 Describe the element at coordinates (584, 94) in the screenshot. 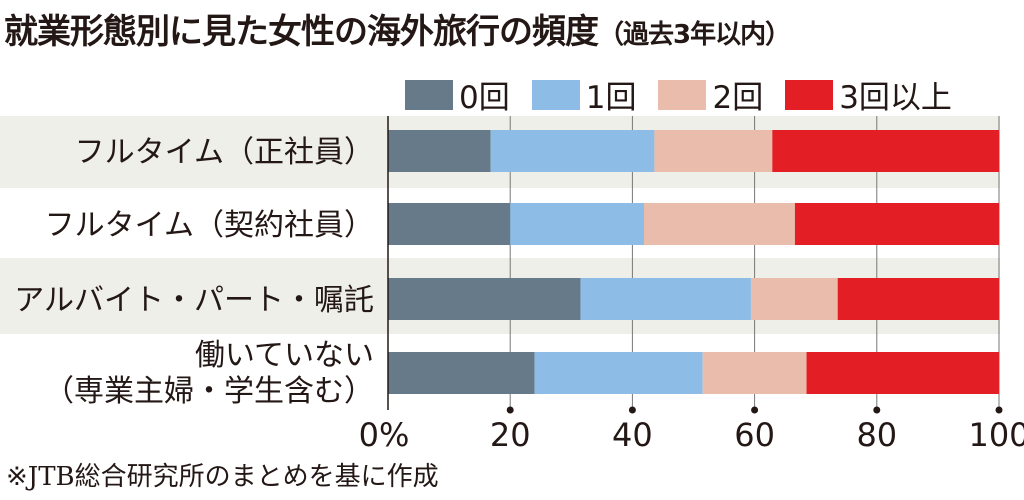

I see `legend-item: 1回` at that location.